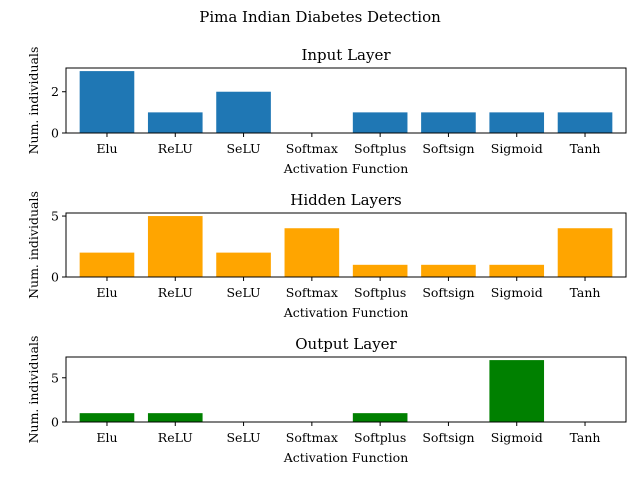  Describe the element at coordinates (312, 252) in the screenshot. I see `bar-softmax` at that location.